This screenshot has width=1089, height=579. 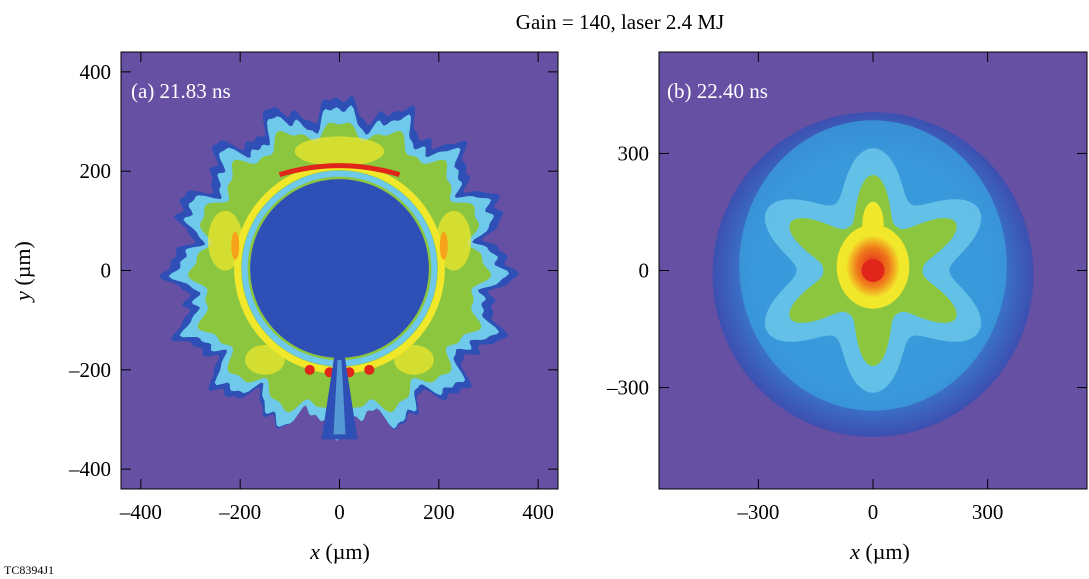 I want to click on hot-core-center, so click(x=873, y=270).